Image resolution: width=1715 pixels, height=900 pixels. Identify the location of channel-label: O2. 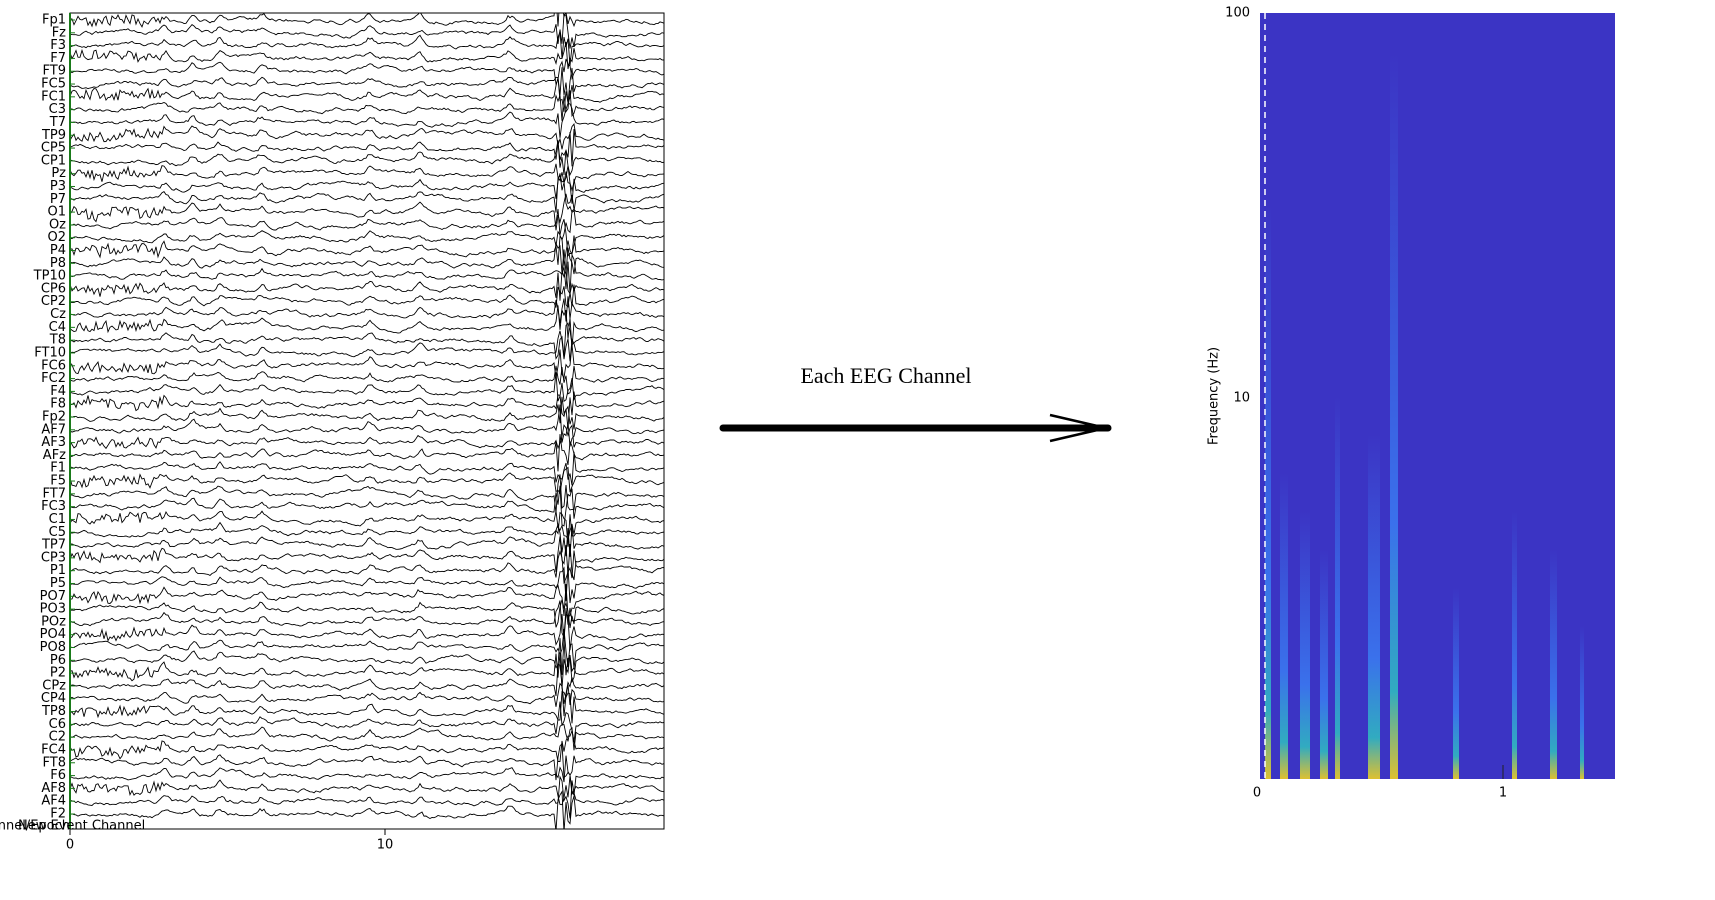
(56, 237).